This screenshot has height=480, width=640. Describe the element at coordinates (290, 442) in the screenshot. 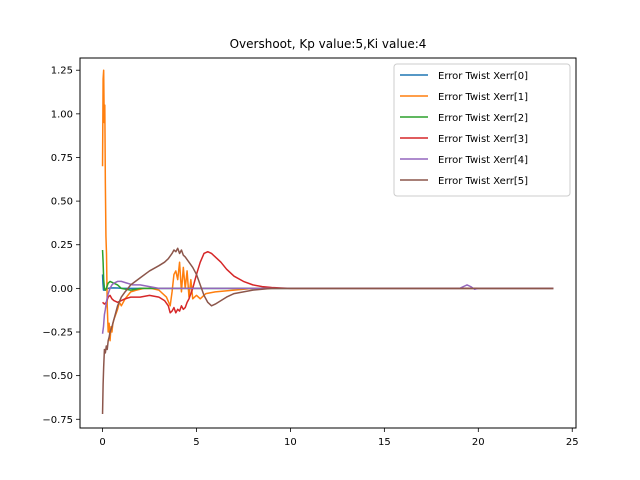

I see `x-tick-label: 10` at that location.